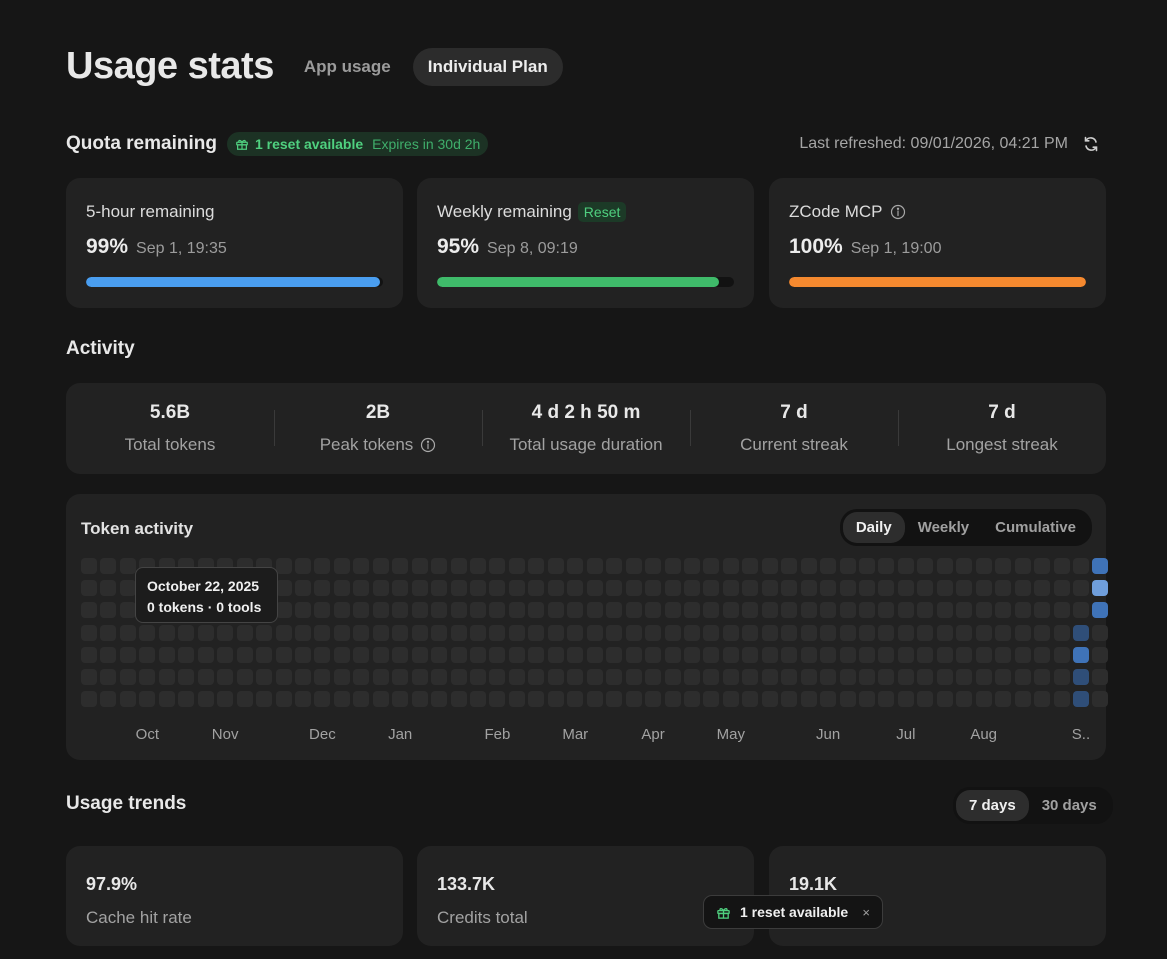 Image resolution: width=1167 pixels, height=959 pixels. I want to click on refresh-icon, so click(1091, 144).